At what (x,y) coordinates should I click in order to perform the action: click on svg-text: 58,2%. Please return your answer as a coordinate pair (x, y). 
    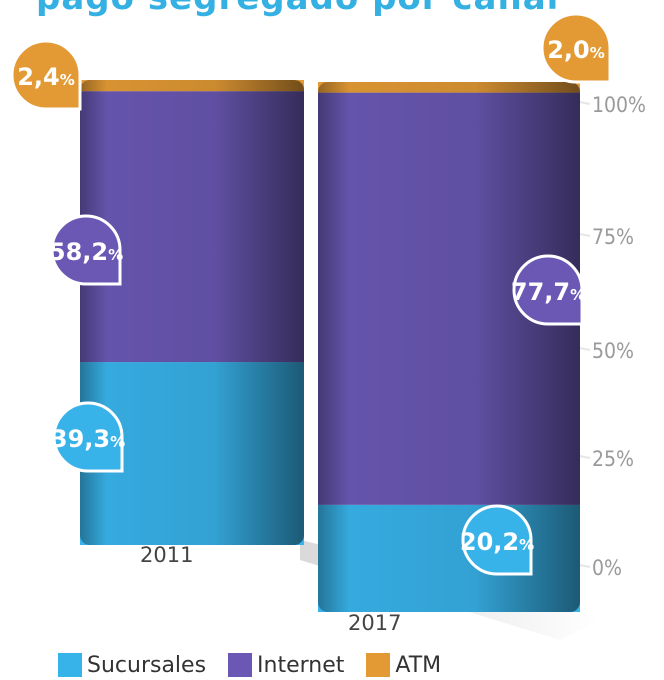
    Looking at the image, I should click on (86, 252).